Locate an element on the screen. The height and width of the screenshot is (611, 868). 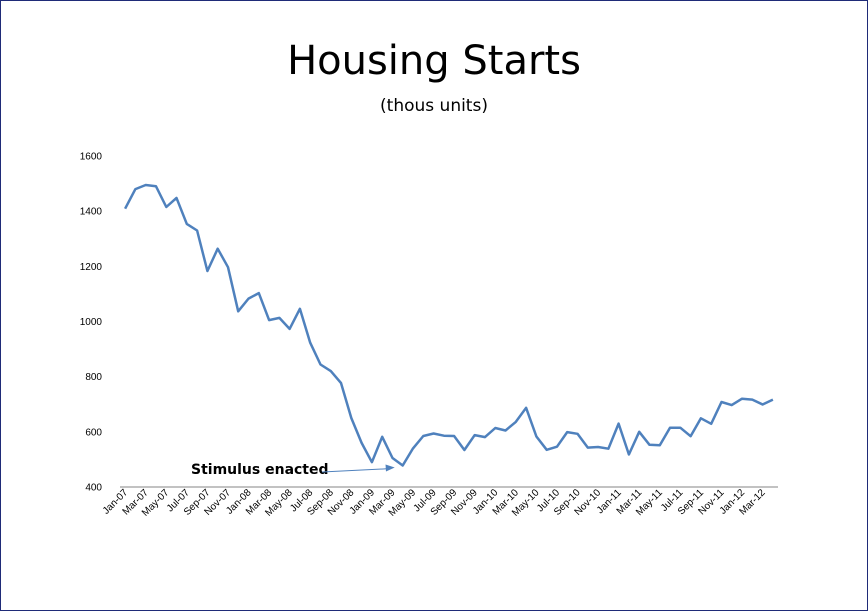
y-tick-label: 1000 is located at coordinates (91, 322).